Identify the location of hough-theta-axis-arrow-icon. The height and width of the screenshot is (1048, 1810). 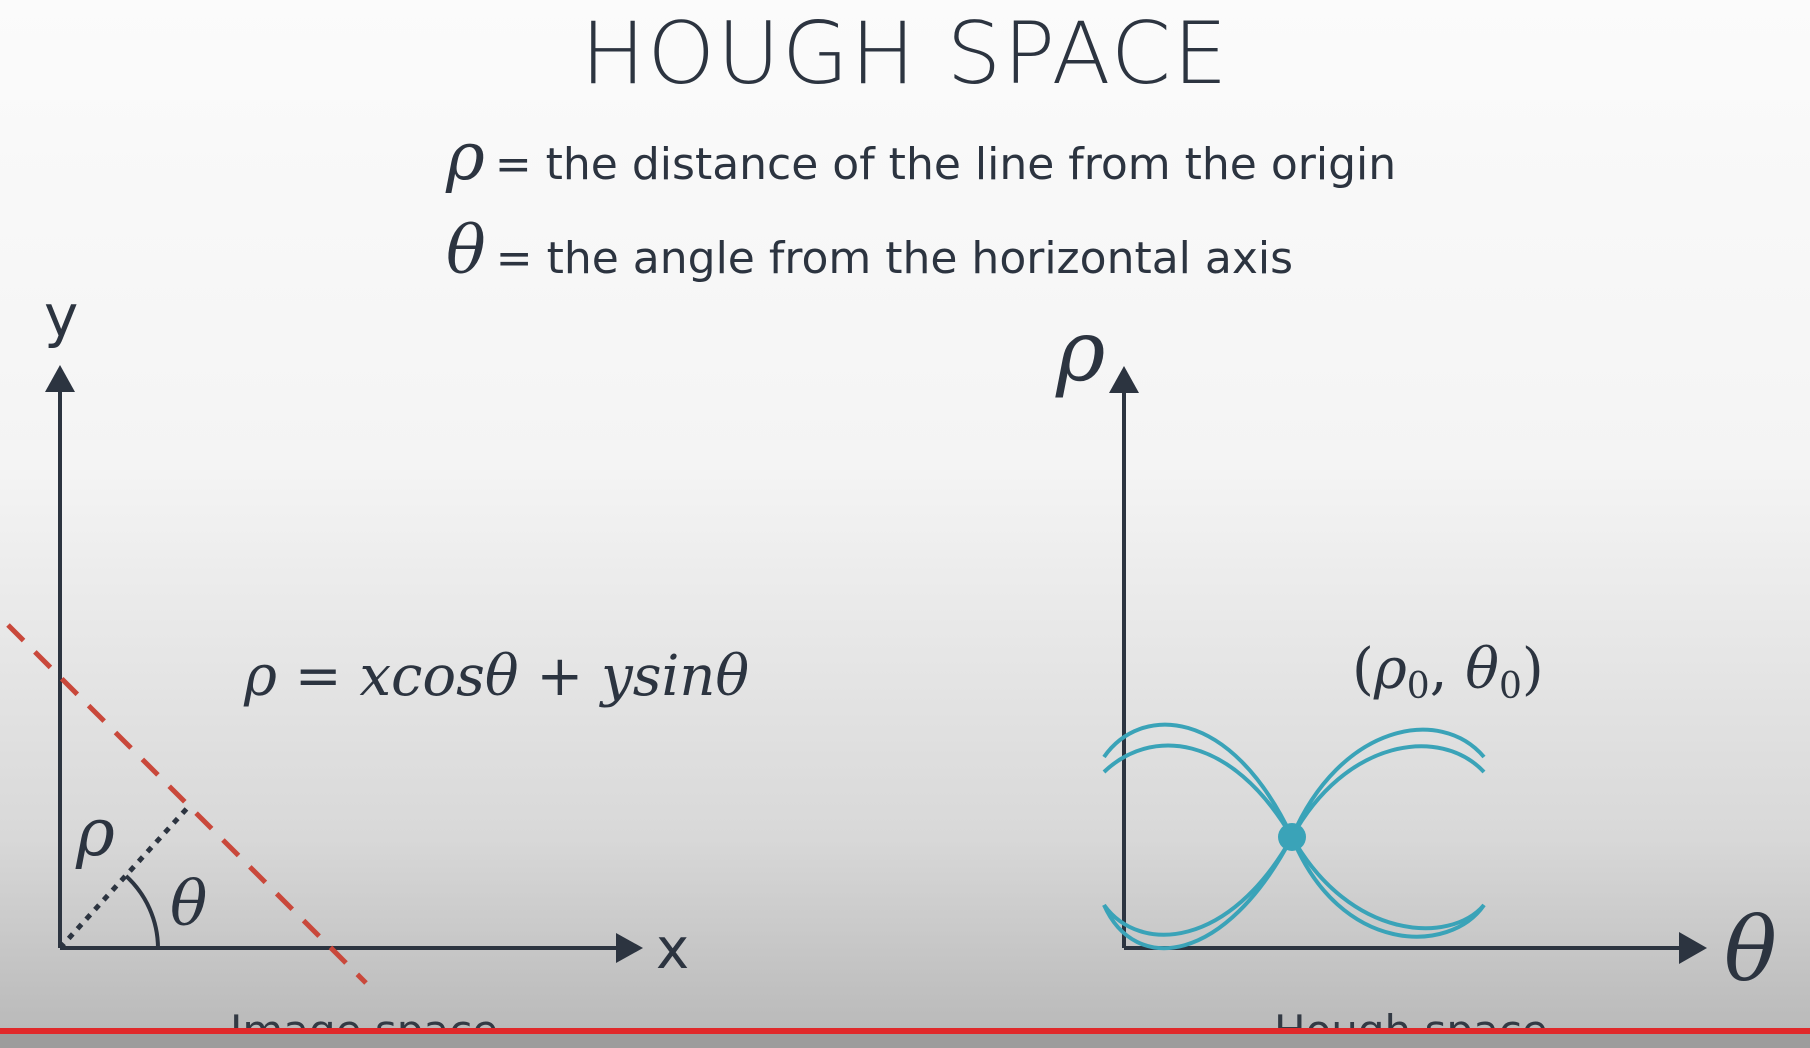
(1693, 948).